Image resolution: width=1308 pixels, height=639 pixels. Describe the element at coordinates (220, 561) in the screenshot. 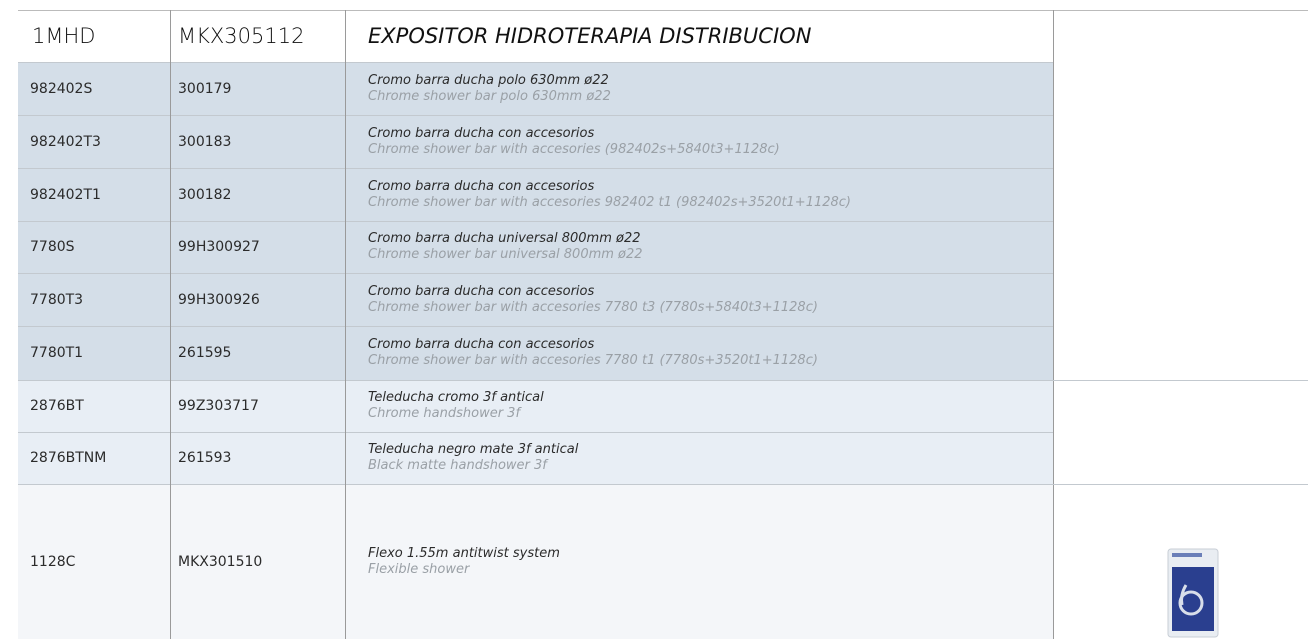

I see `item-ref: MKX301510` at that location.